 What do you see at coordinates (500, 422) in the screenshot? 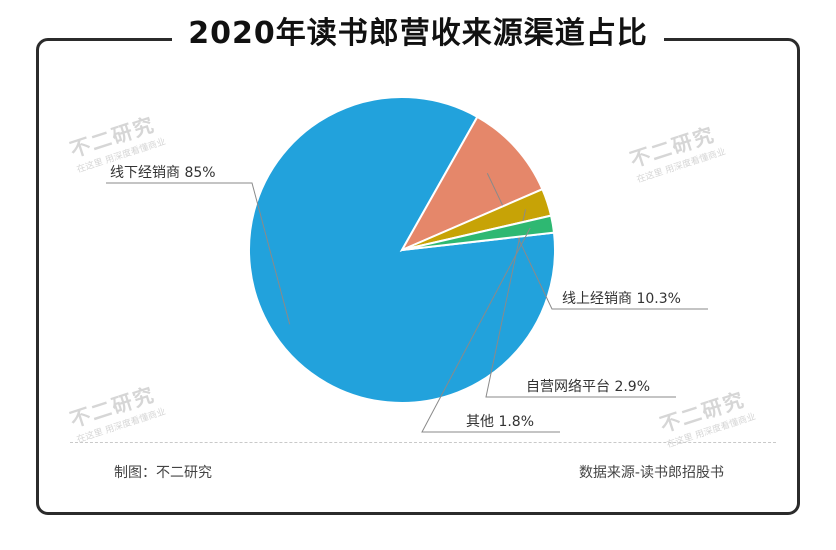
I see `data-label: 其他 1.8%` at bounding box center [500, 422].